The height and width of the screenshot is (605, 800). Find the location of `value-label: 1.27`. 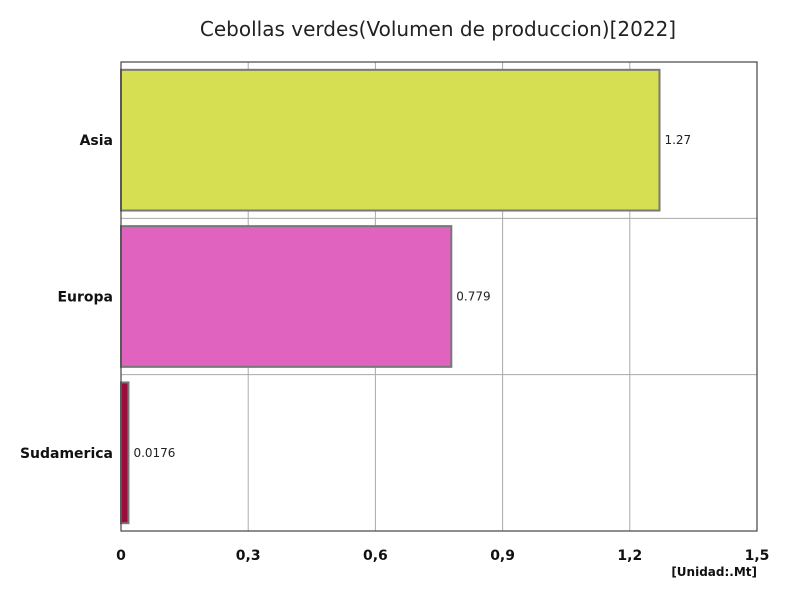

value-label: 1.27 is located at coordinates (677, 140).